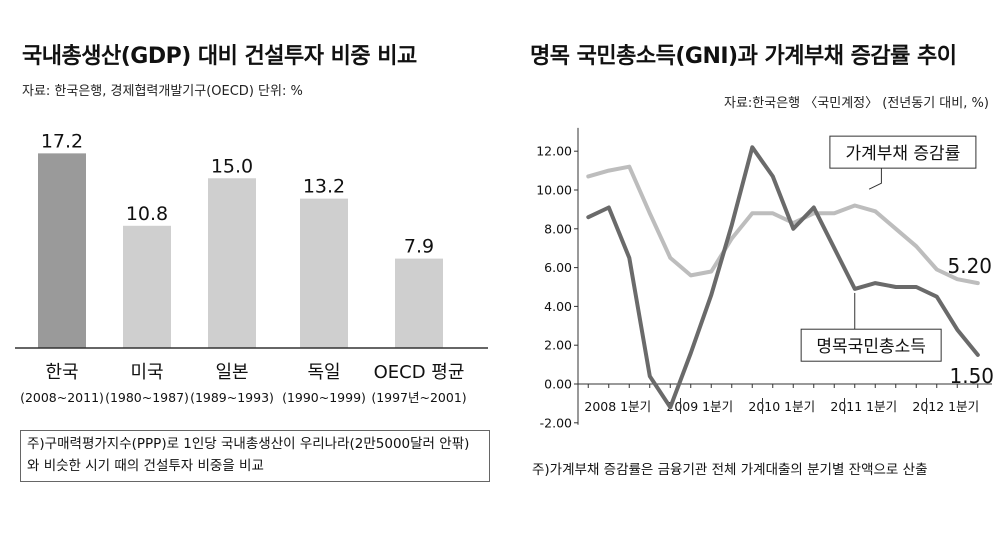 The height and width of the screenshot is (537, 1000). I want to click on bar-period-label-3: (1989~1993), so click(232, 397).